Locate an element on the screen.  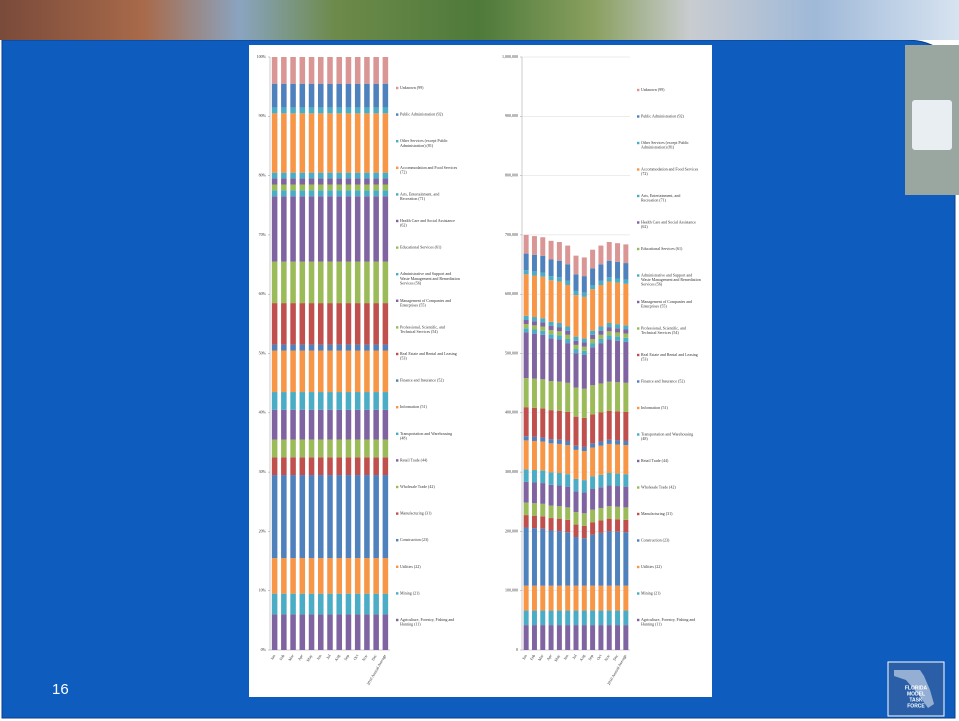
y-tick-label: 500,000 is located at coordinates (511, 353).